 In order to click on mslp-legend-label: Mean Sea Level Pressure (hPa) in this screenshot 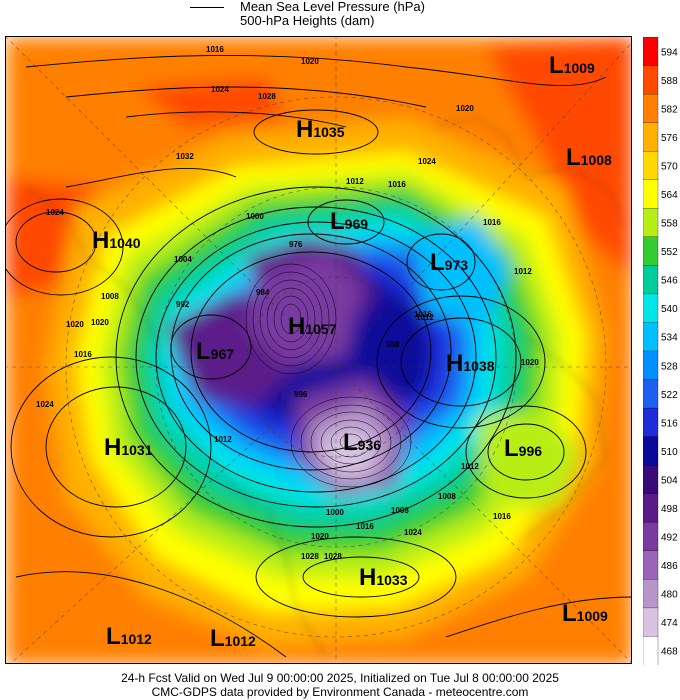, I will do `click(332, 7)`.